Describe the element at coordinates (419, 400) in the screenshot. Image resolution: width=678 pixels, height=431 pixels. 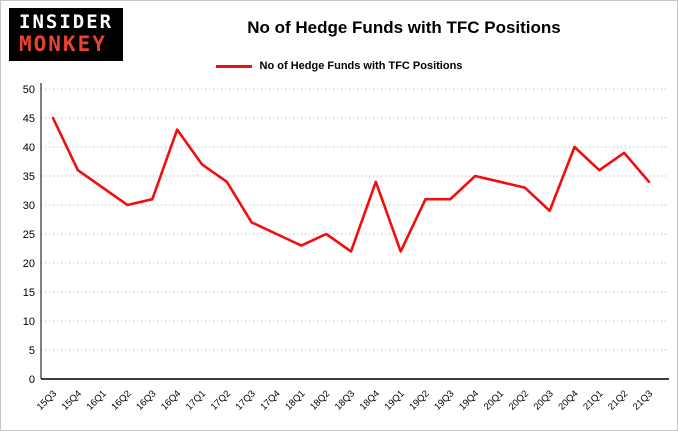
I see `x-tick-label: 19Q2` at that location.